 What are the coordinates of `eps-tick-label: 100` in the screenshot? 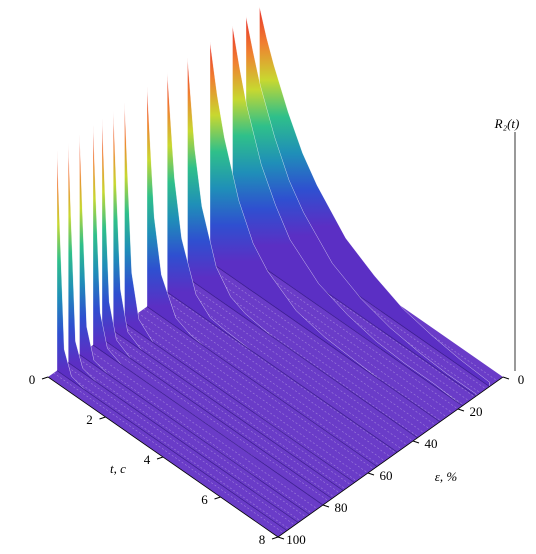 It's located at (296, 539).